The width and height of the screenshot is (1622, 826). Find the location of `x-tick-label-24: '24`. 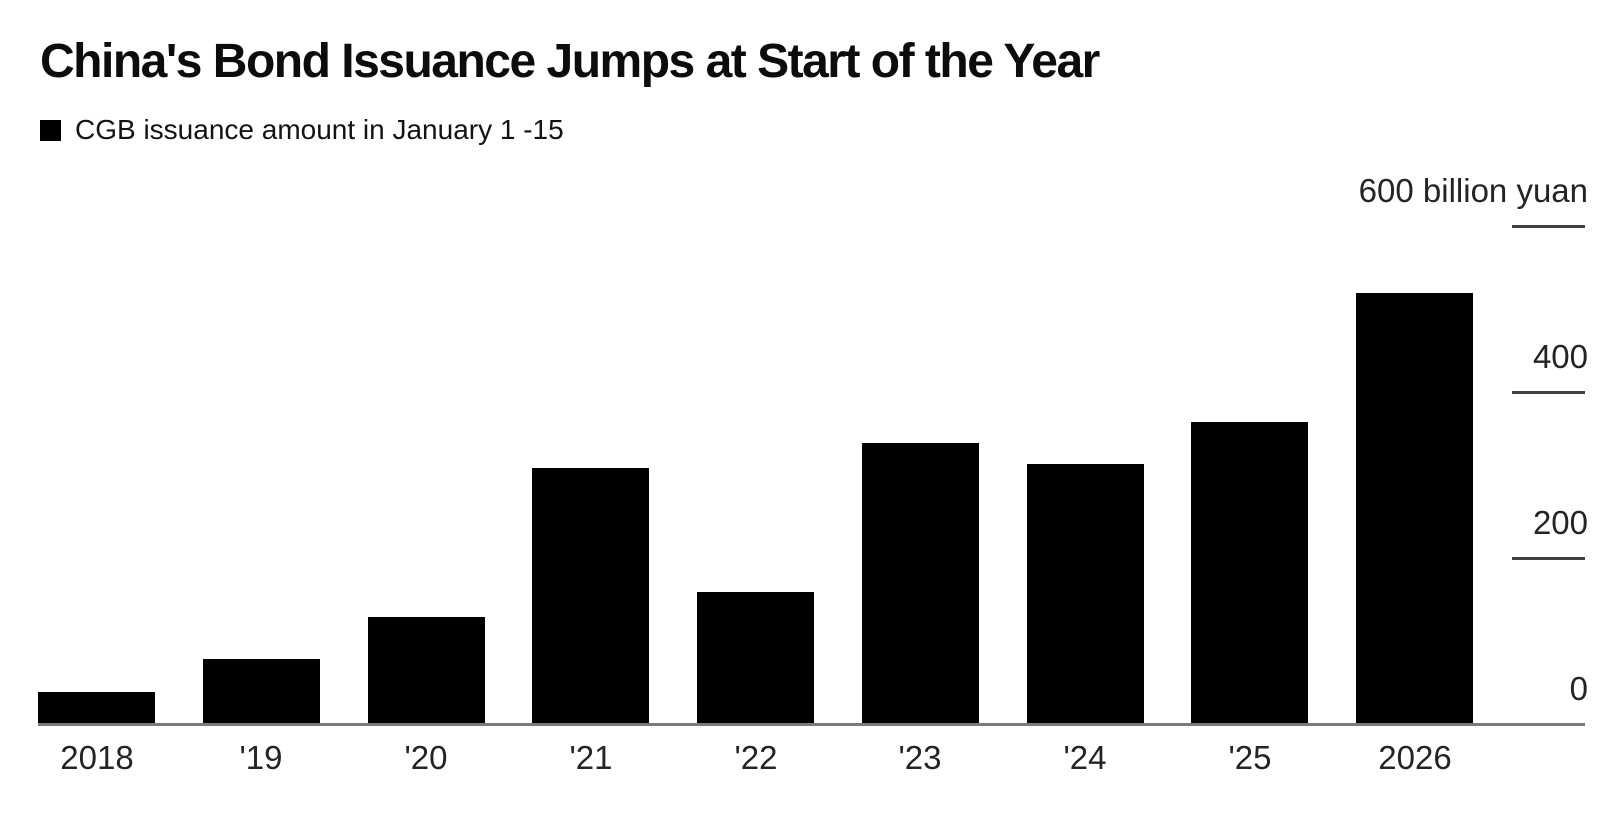

x-tick-label-24: '24 is located at coordinates (1085, 757).